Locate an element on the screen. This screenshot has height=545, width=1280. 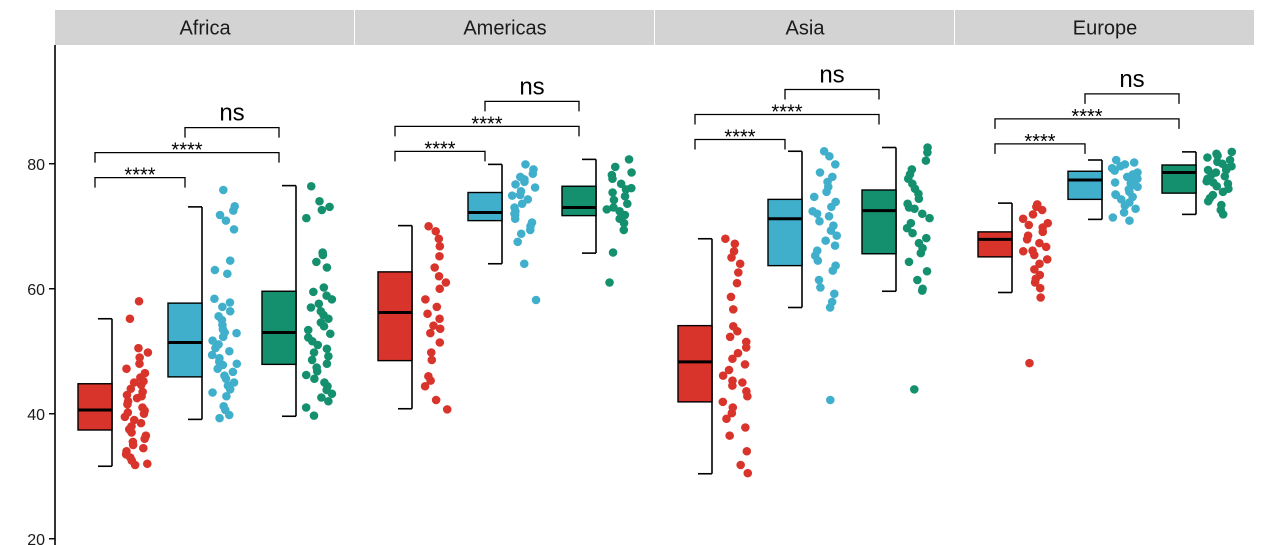
box-red is located at coordinates (715, 356).